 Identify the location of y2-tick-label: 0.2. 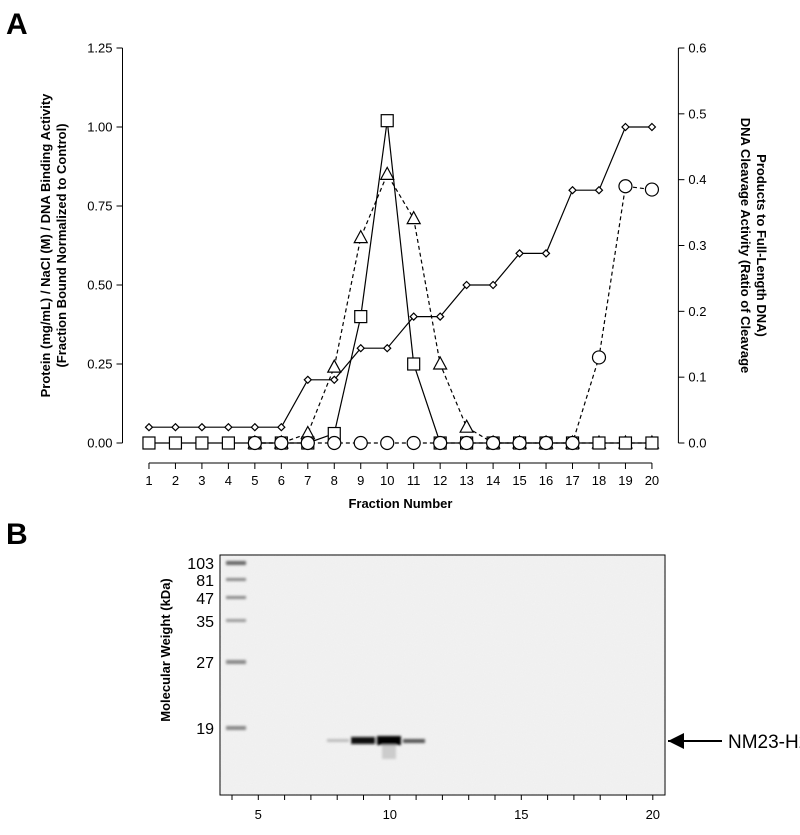
(697, 311).